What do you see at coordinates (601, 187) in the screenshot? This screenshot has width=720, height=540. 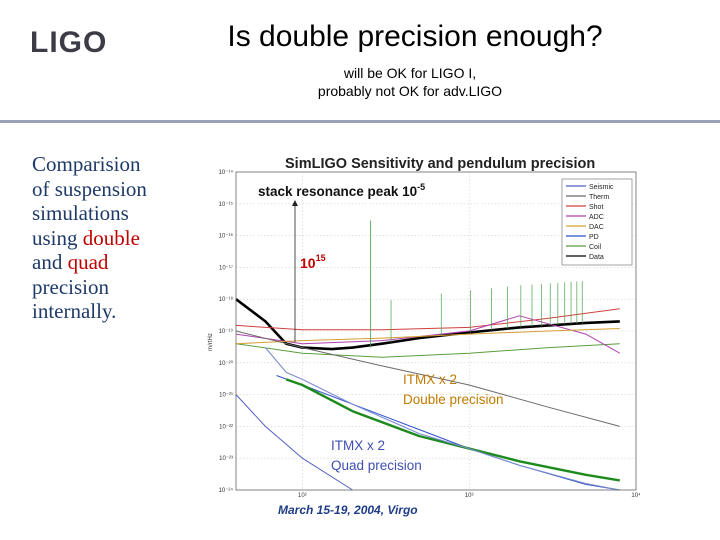 I see `legend-label: Seismic` at bounding box center [601, 187].